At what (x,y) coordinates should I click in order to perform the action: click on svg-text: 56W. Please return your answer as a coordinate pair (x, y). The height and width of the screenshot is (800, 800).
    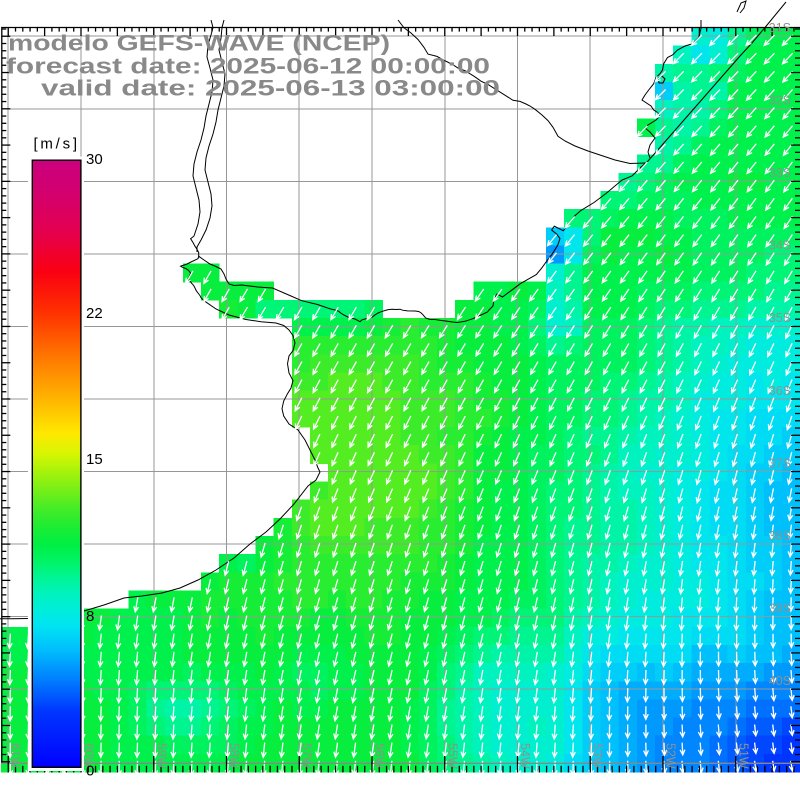
    Looking at the image, I should click on (380, 756).